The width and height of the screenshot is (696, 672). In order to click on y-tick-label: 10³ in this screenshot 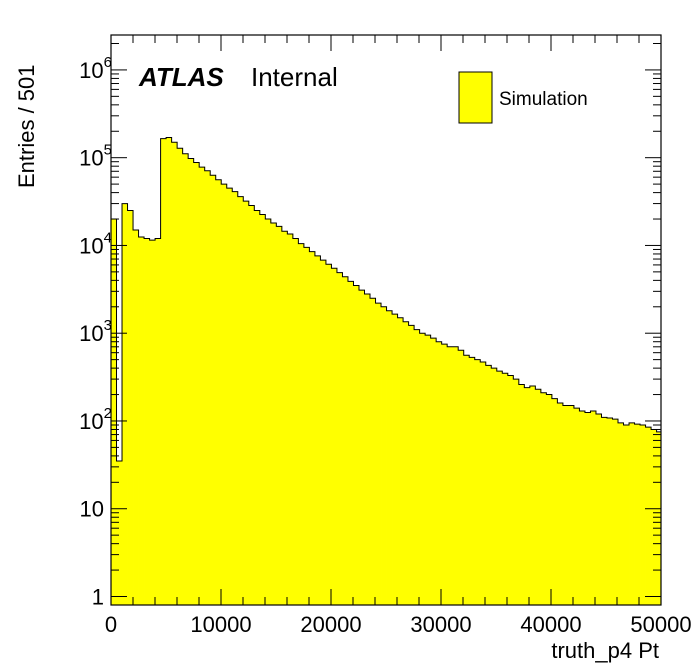, I will do `click(95, 331)`.